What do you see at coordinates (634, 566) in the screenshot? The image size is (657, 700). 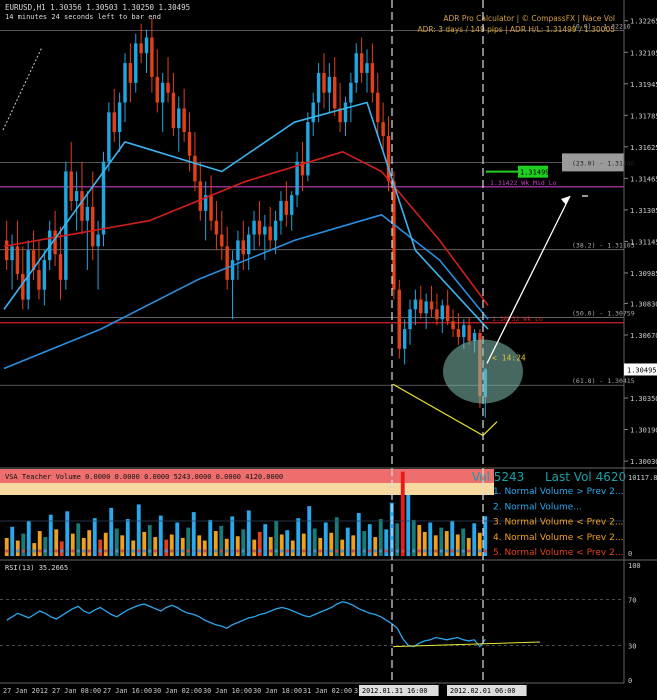 I see `rsi-tick-label: 100` at bounding box center [634, 566].